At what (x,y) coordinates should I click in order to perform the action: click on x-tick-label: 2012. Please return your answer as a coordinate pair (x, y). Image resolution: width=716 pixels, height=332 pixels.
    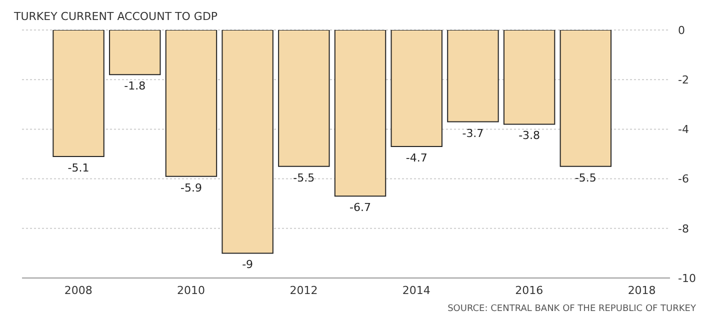
    Looking at the image, I should click on (304, 290).